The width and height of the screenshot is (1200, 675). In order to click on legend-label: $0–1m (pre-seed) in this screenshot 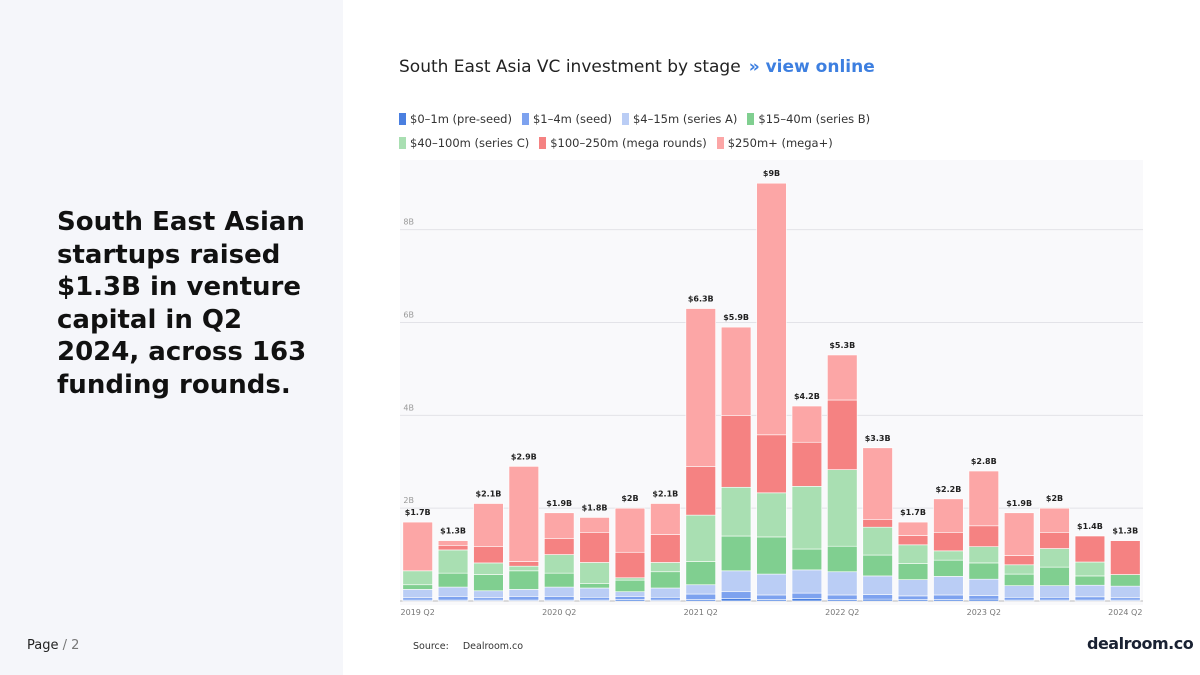, I will do `click(461, 119)`.